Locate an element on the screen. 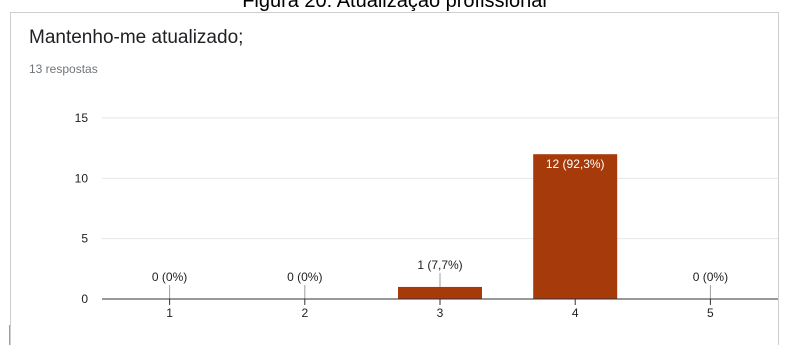  responses-count: 13 respostas is located at coordinates (63, 69).